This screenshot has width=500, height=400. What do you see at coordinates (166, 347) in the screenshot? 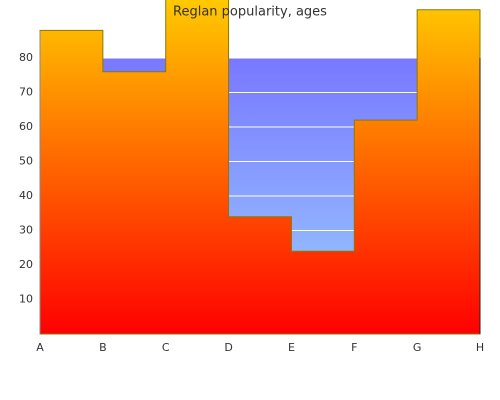
I see `x-tick-label: C` at bounding box center [166, 347].